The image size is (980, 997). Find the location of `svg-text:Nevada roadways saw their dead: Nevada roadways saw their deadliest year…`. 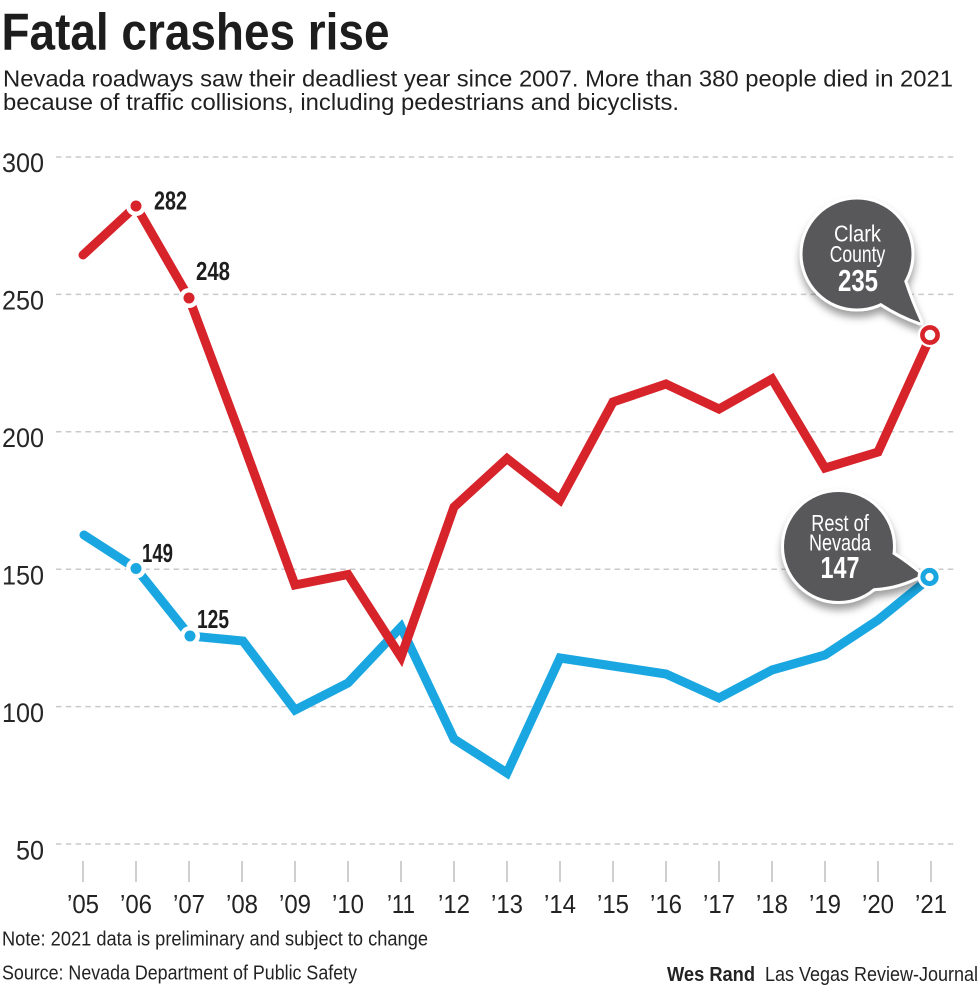

svg-text:Nevada roadways saw their dead: Nevada roadways saw their deadliest year… is located at coordinates (478, 79).